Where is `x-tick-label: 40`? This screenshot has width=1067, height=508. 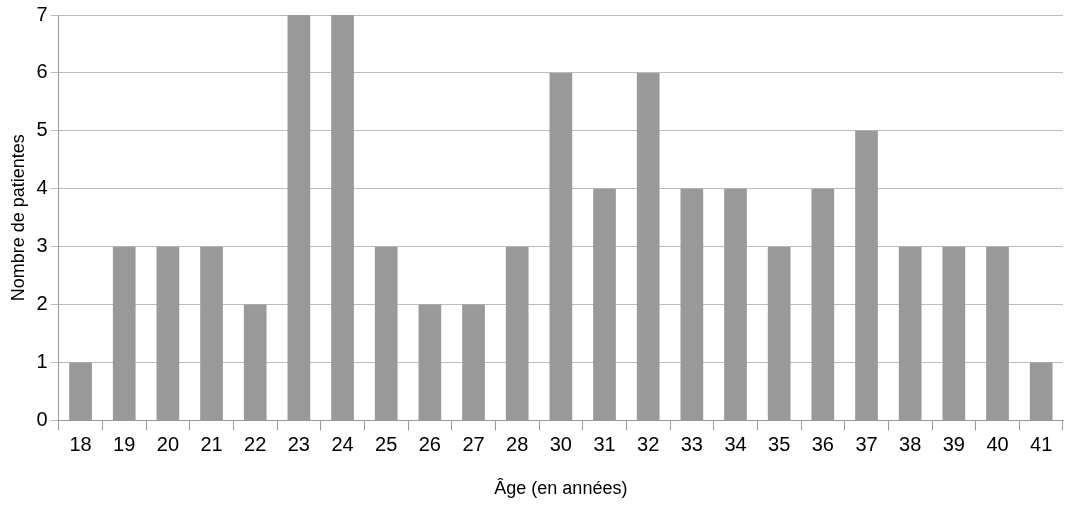
x-tick-label: 40 is located at coordinates (997, 443).